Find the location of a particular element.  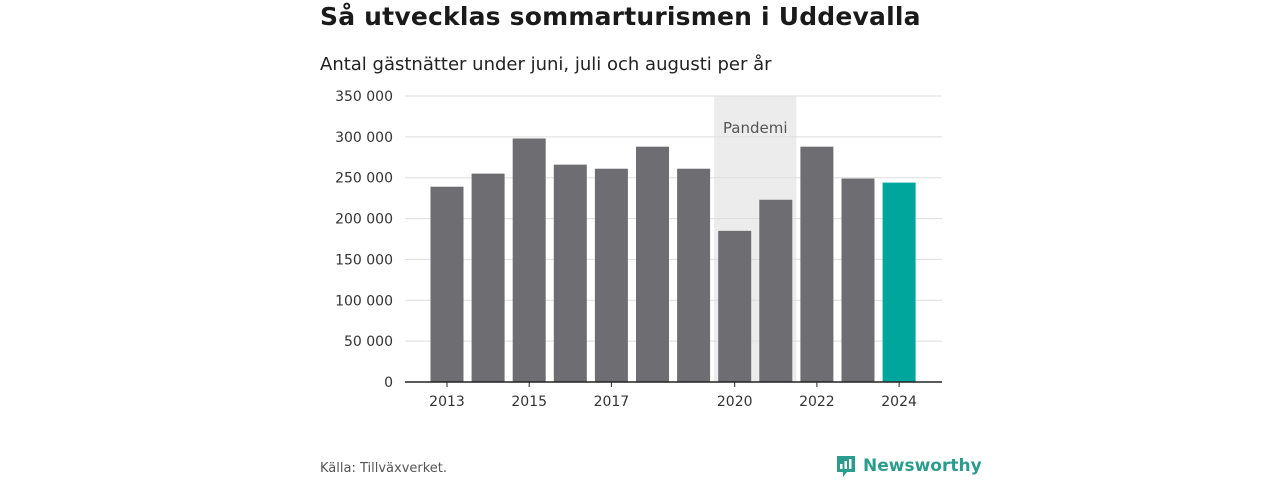

bar-2019 is located at coordinates (694, 275).